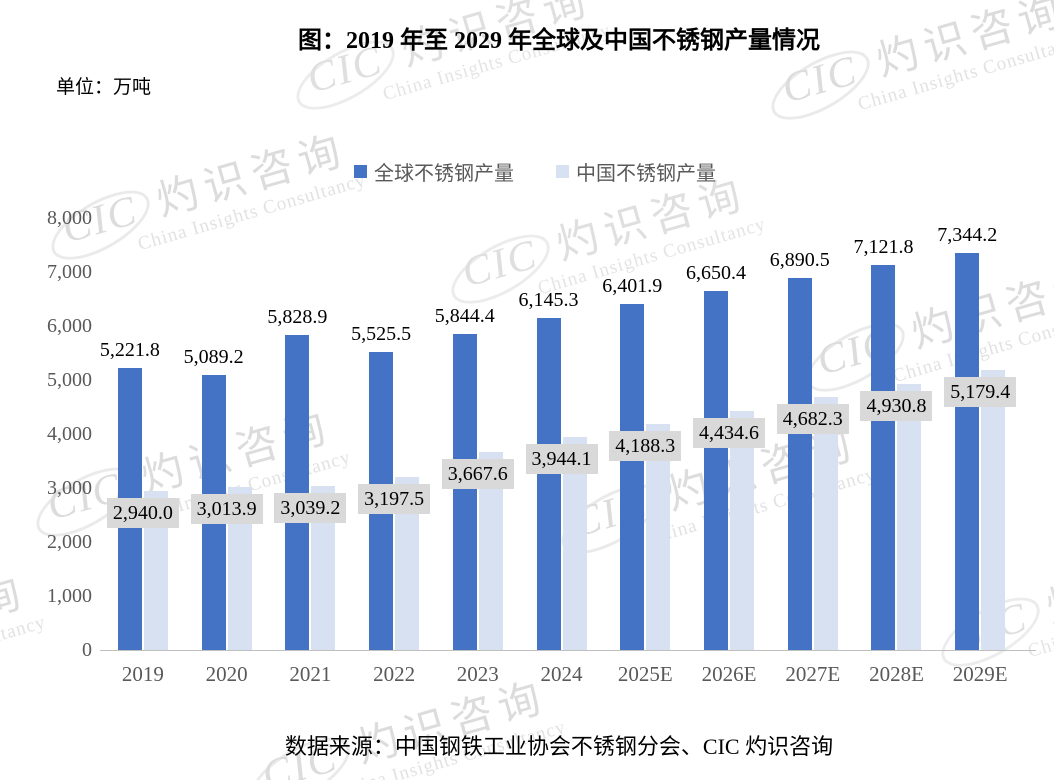 The image size is (1054, 780). I want to click on chart-title: 图：2019 年至 2029 年全球及中国不锈钢产量情况, so click(559, 41).